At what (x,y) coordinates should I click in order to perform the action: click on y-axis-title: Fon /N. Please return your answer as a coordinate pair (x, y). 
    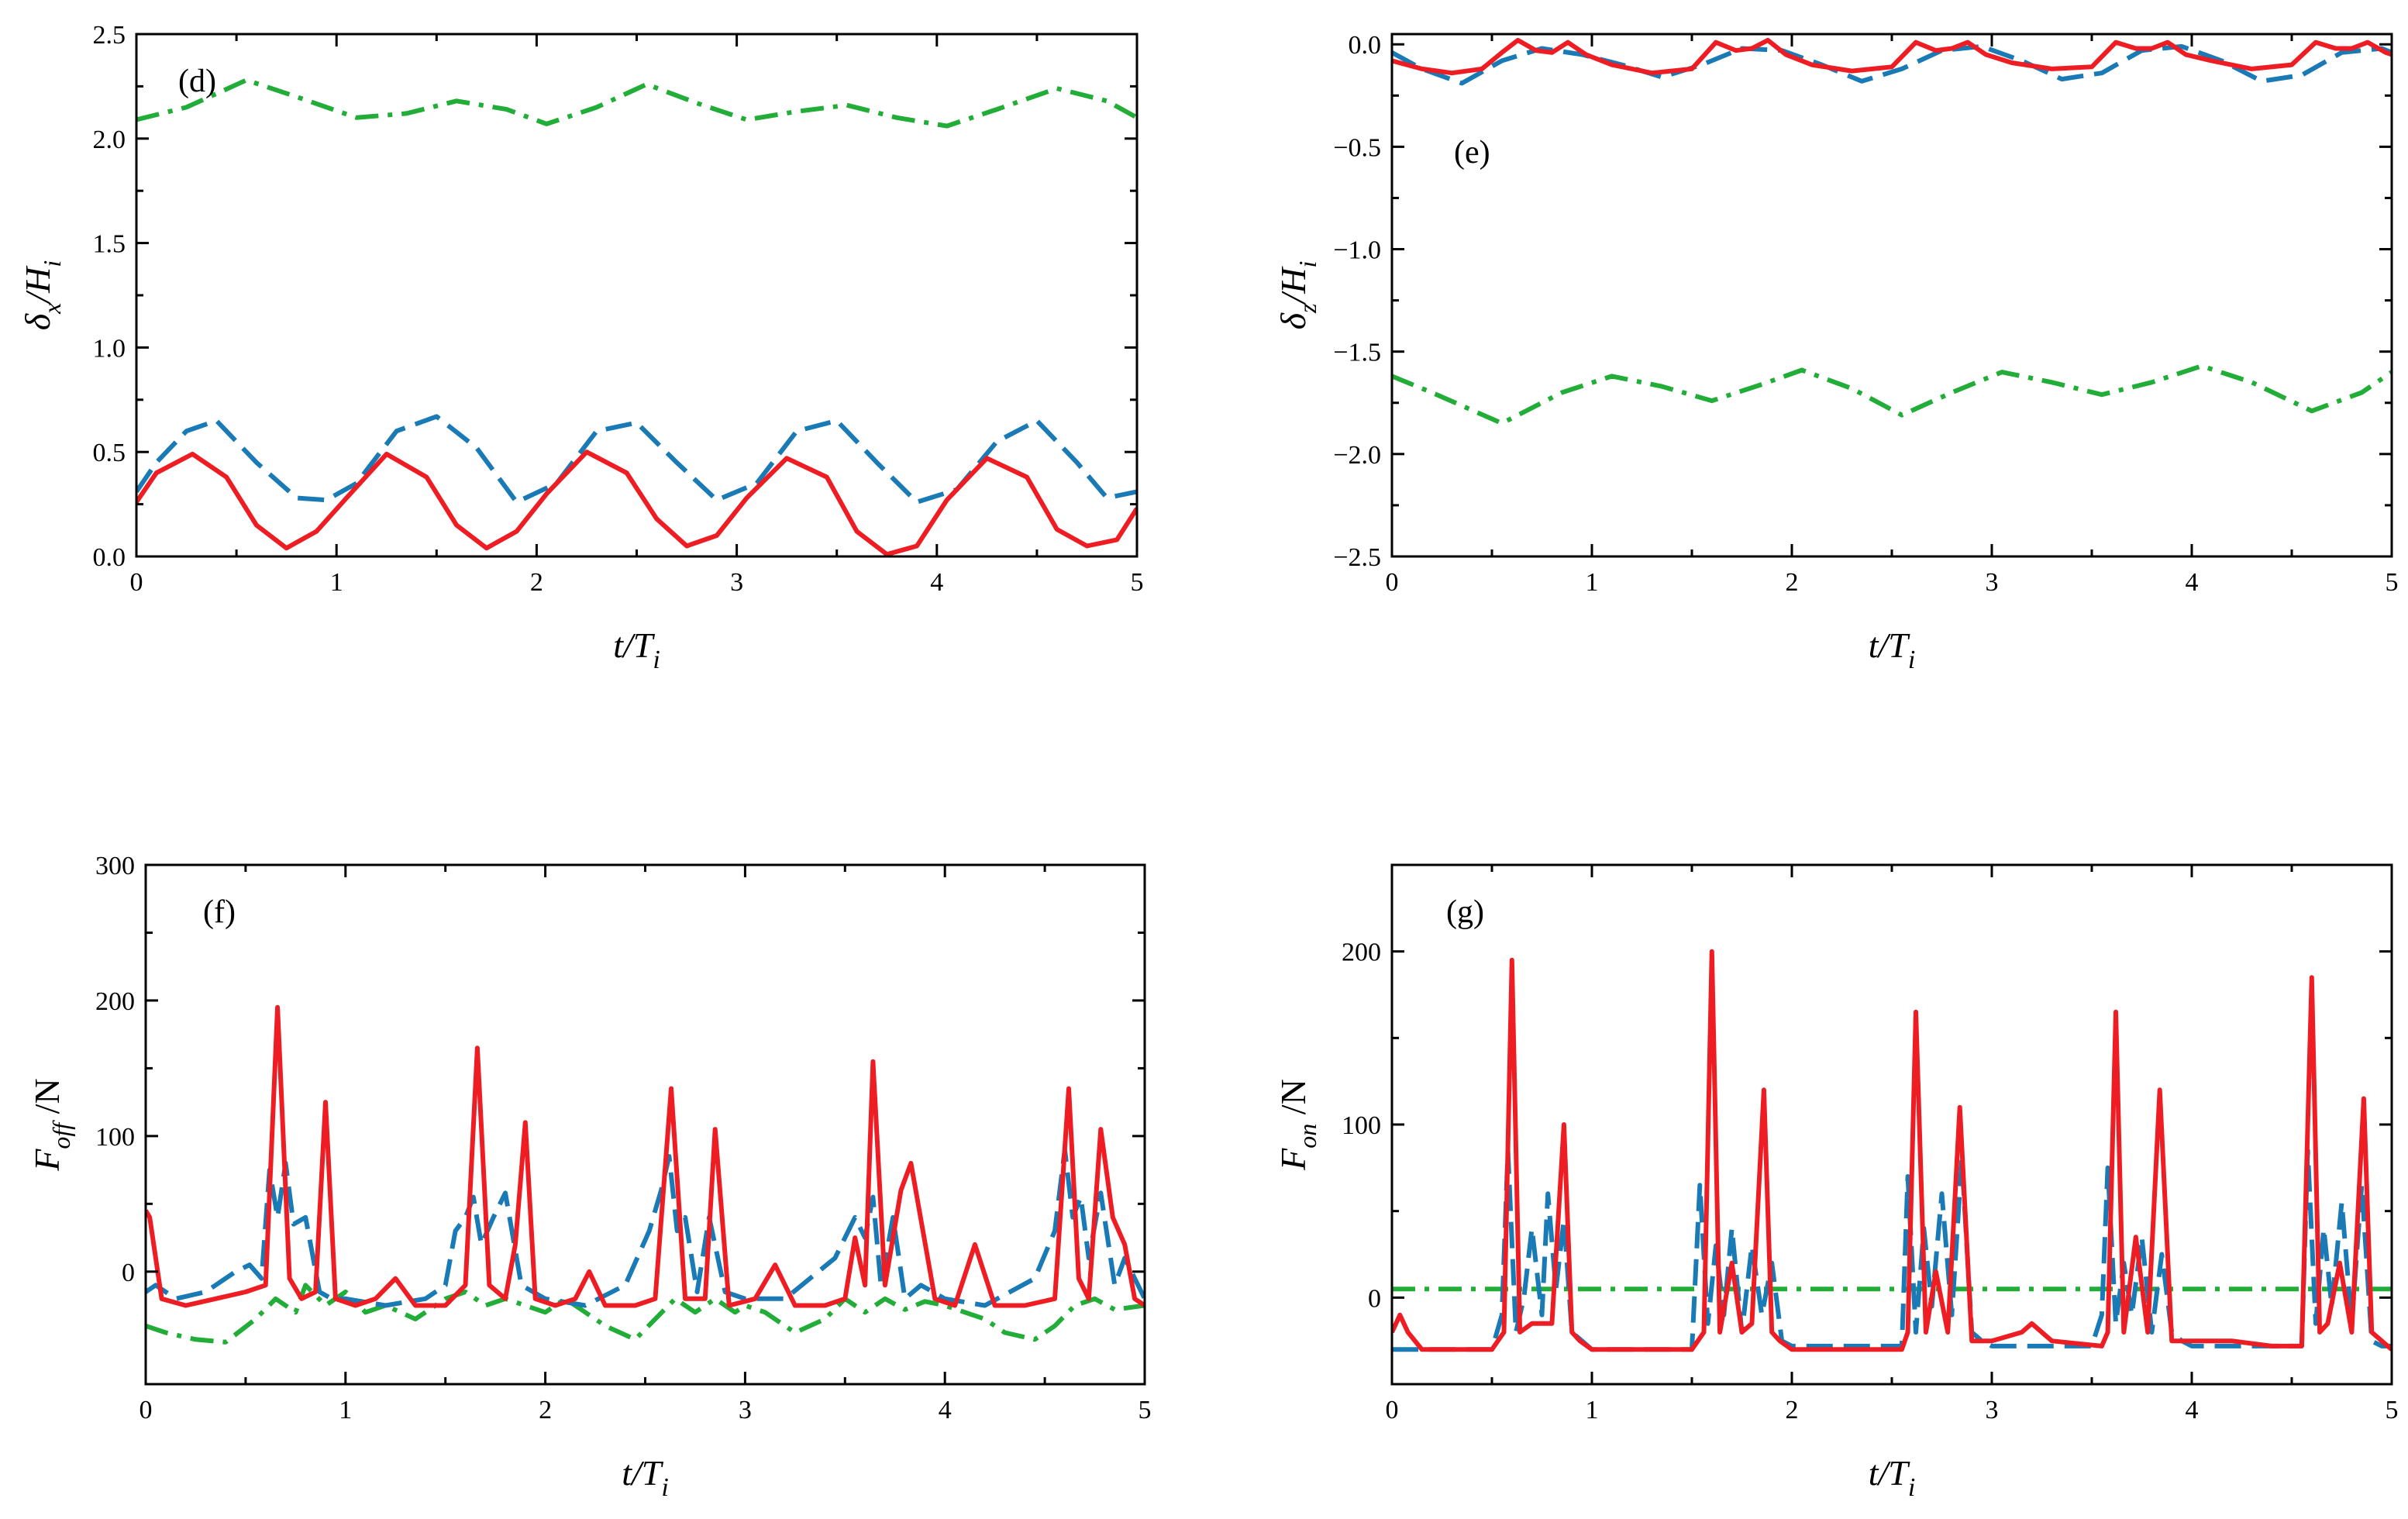
    Looking at the image, I should click on (1297, 1125).